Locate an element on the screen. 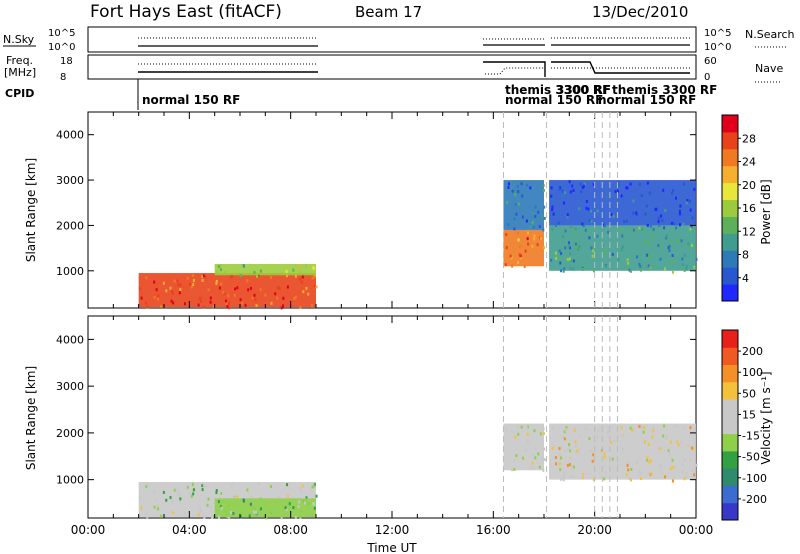 Image resolution: width=800 pixels, height=554 pixels. nsky-traces is located at coordinates (414, 42).